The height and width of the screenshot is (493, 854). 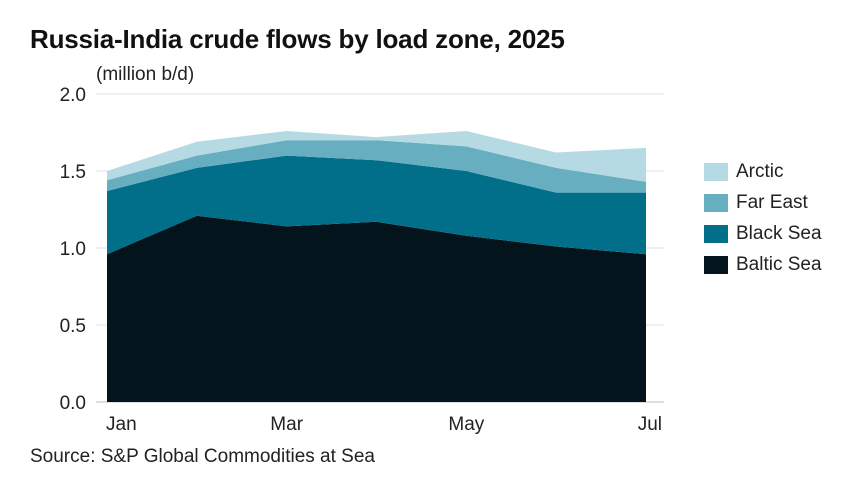 I want to click on y-axis-ticks: 0.0 0.5 1.0 1.5 2.0, so click(x=73, y=249).